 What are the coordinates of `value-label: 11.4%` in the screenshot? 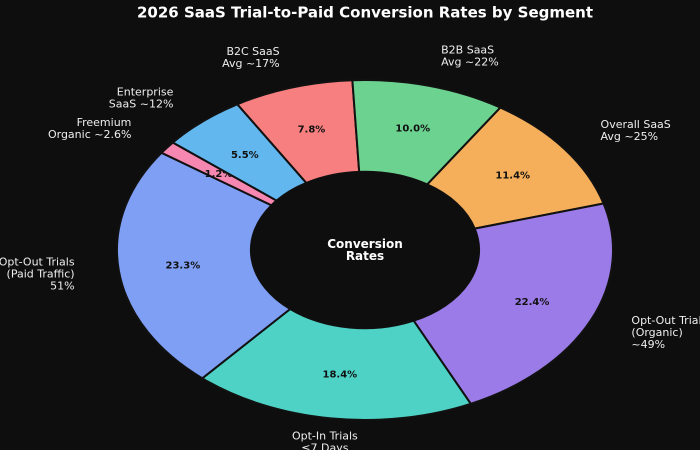 It's located at (512, 175).